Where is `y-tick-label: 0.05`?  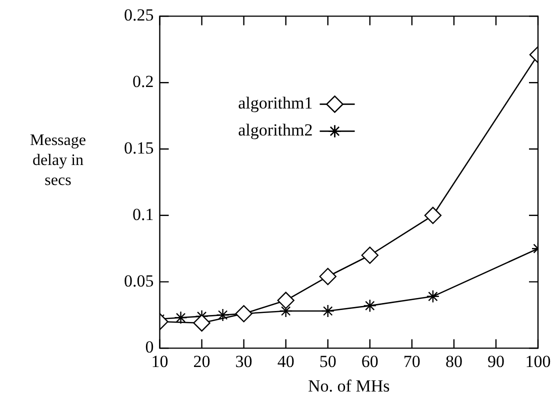 y-tick-label: 0.05 is located at coordinates (139, 280).